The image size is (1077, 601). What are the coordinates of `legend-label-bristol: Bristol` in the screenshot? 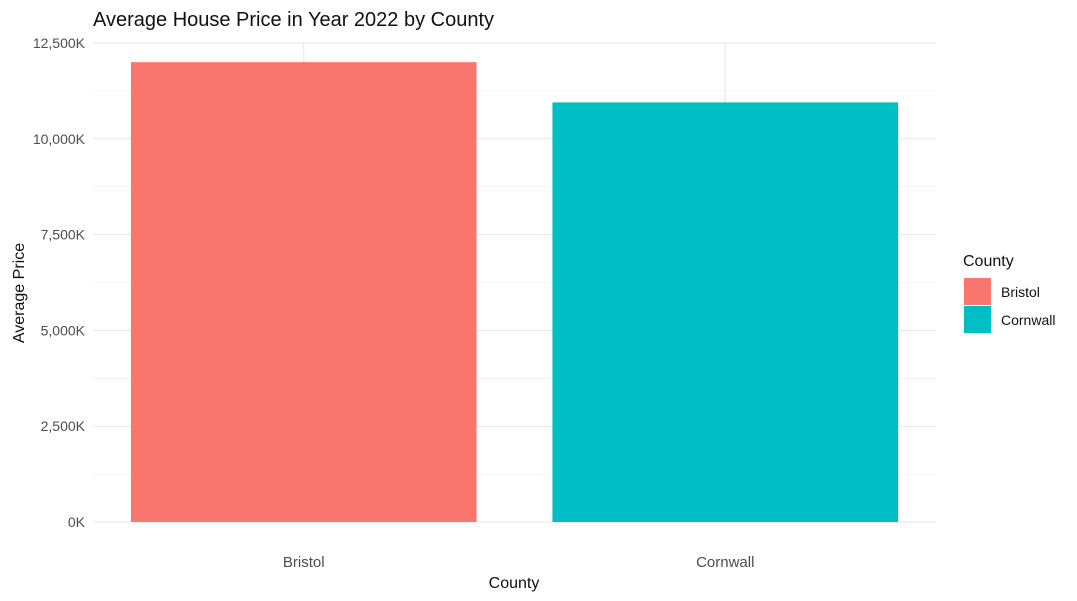 It's located at (1020, 292).